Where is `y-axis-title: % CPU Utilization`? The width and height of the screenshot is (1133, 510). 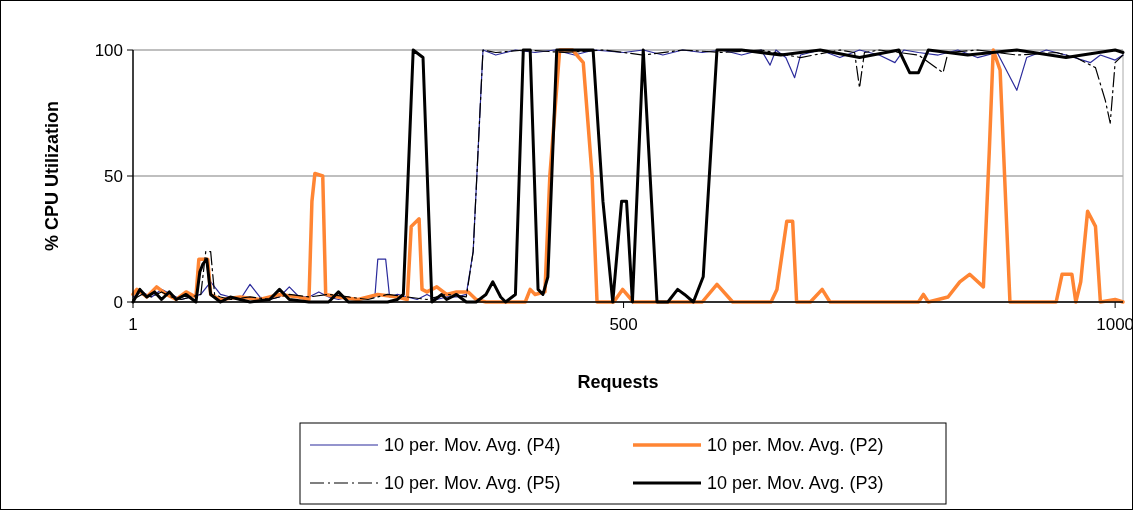
y-axis-title: % CPU Utilization is located at coordinates (52, 176).